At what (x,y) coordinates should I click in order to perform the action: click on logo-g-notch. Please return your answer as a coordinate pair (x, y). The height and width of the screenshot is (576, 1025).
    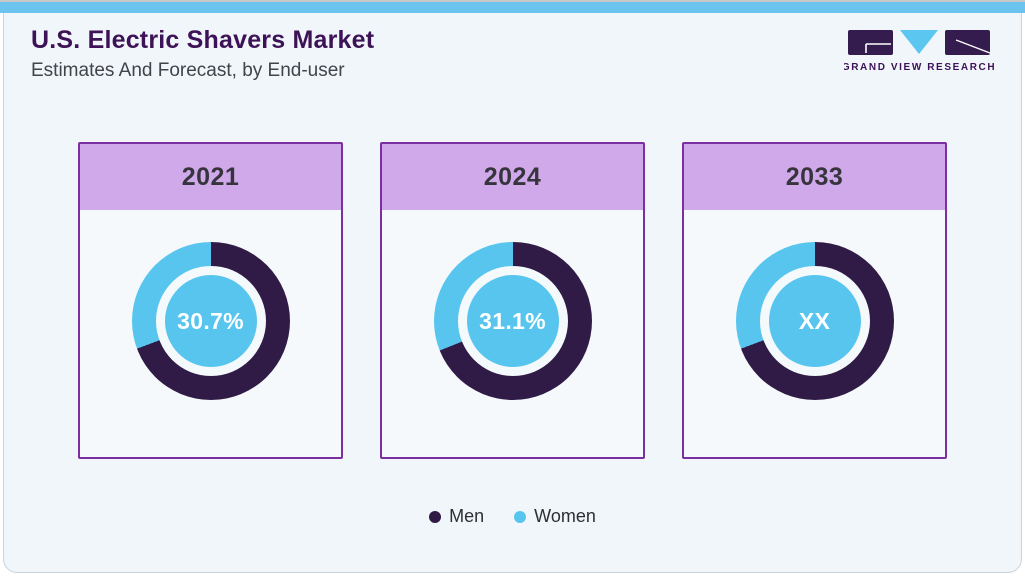
    Looking at the image, I should click on (878, 48).